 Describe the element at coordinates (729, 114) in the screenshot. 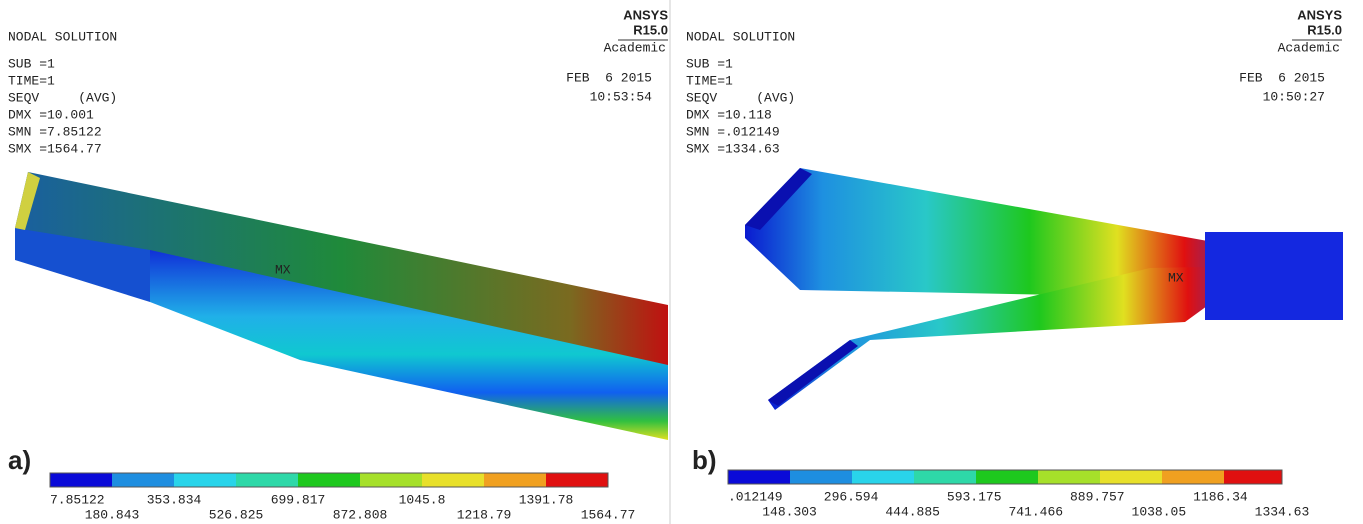

I see `header-line: DMX =10.118` at that location.